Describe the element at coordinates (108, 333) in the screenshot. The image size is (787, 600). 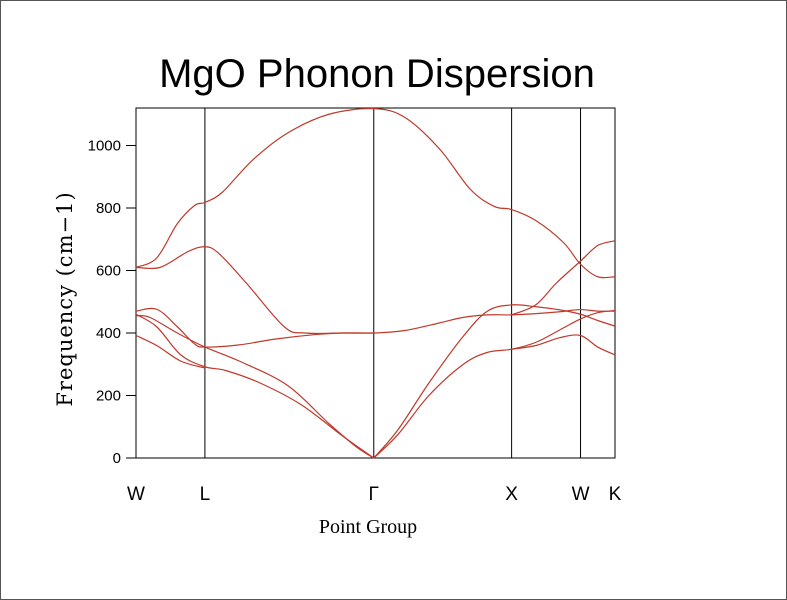
I see `y-tick-label: 400` at that location.